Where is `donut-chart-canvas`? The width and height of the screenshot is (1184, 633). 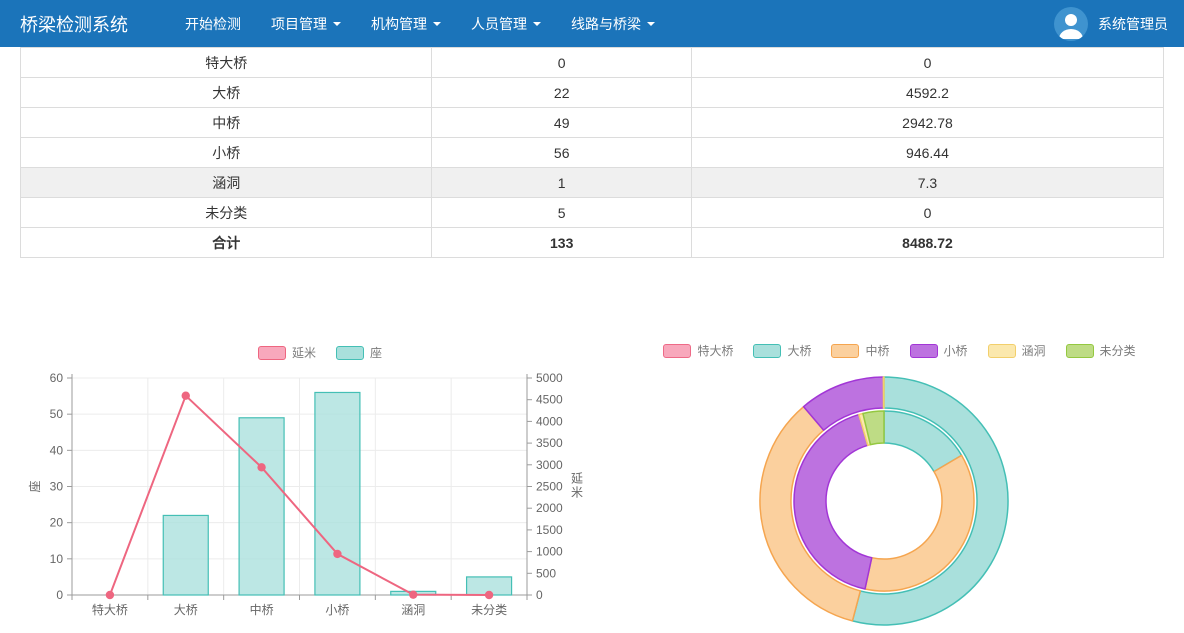 donut-chart-canvas is located at coordinates (884, 501).